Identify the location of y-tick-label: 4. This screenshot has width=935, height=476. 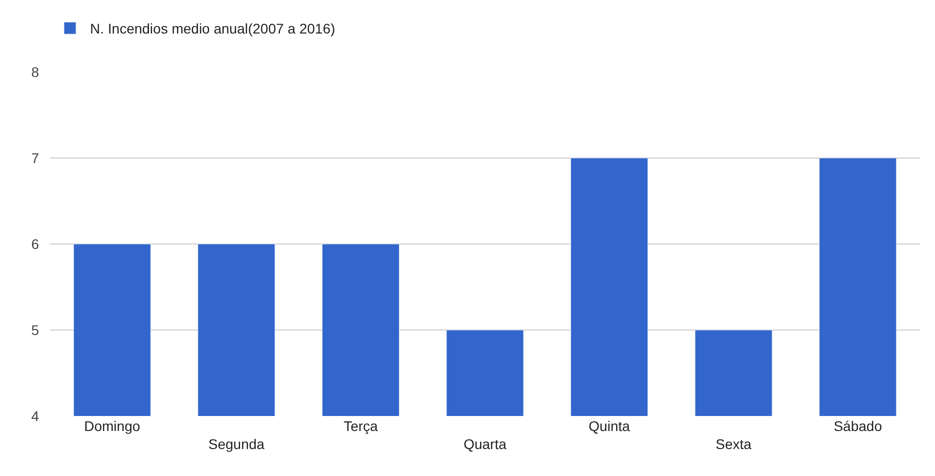
(35, 416).